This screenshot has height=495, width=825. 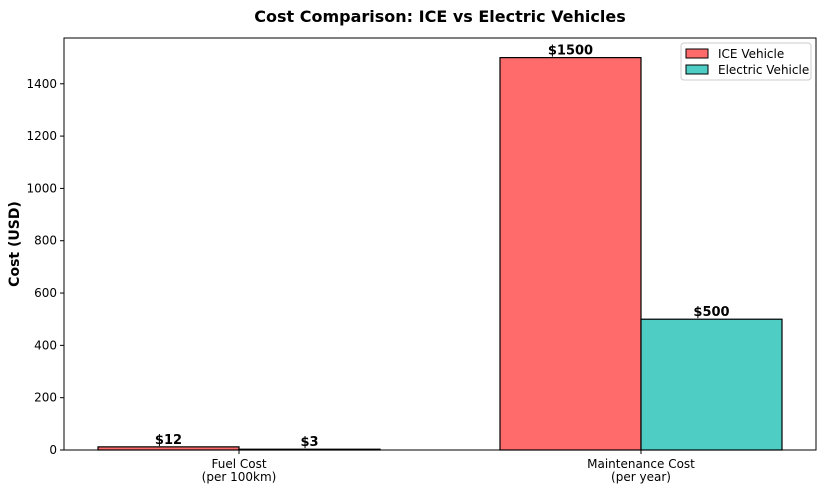 What do you see at coordinates (641, 464) in the screenshot?
I see `x-tick-label: Maintenance Cost` at bounding box center [641, 464].